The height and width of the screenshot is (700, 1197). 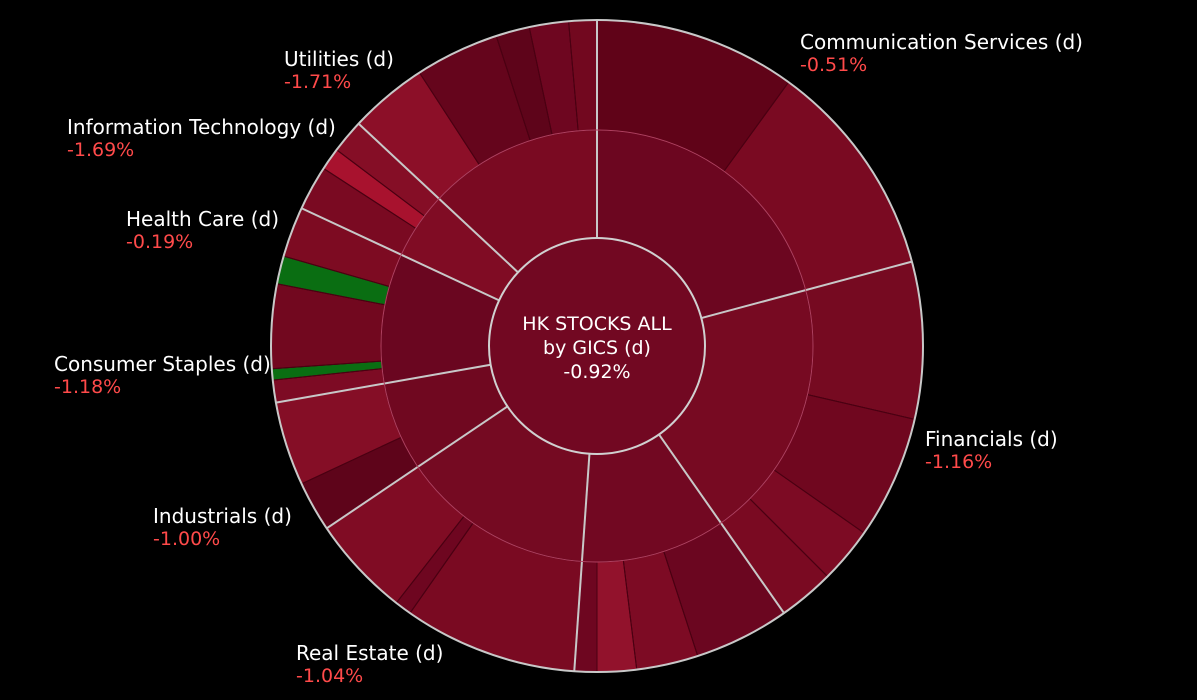 What do you see at coordinates (369, 653) in the screenshot?
I see `sector-label-real-estate: Real Estate (d)` at bounding box center [369, 653].